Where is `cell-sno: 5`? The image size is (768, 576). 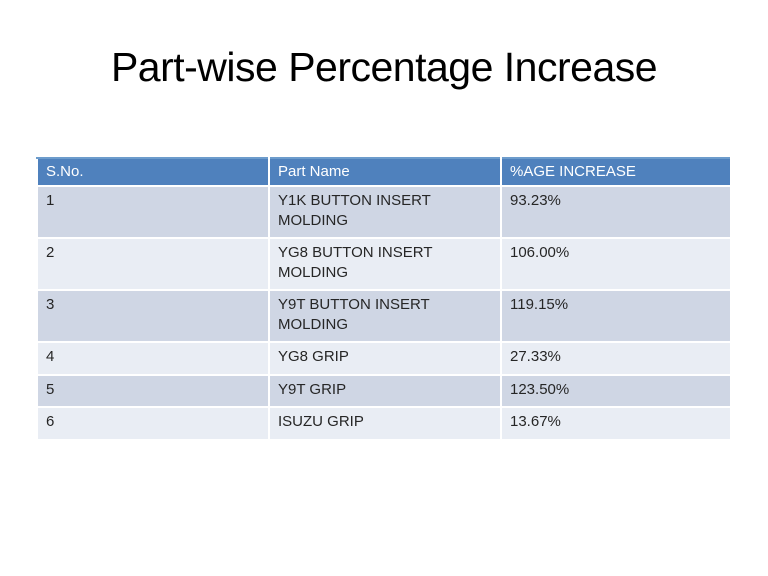 cell-sno: 5 is located at coordinates (153, 390).